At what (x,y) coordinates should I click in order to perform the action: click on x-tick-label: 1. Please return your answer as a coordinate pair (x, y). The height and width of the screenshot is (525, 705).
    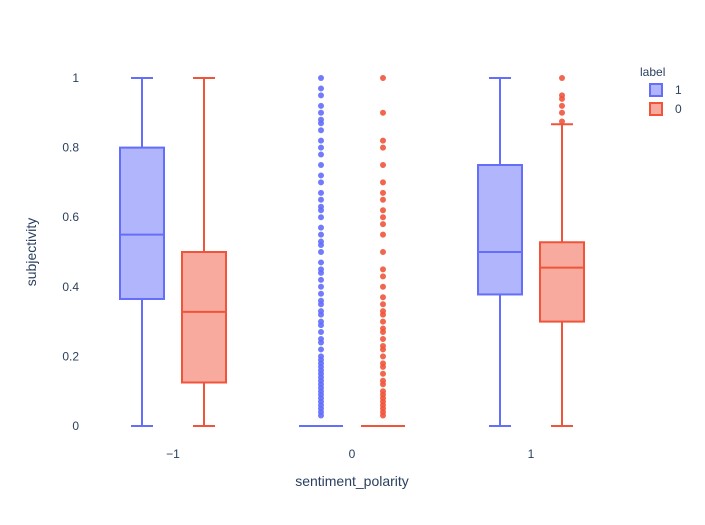
    Looking at the image, I should click on (531, 454).